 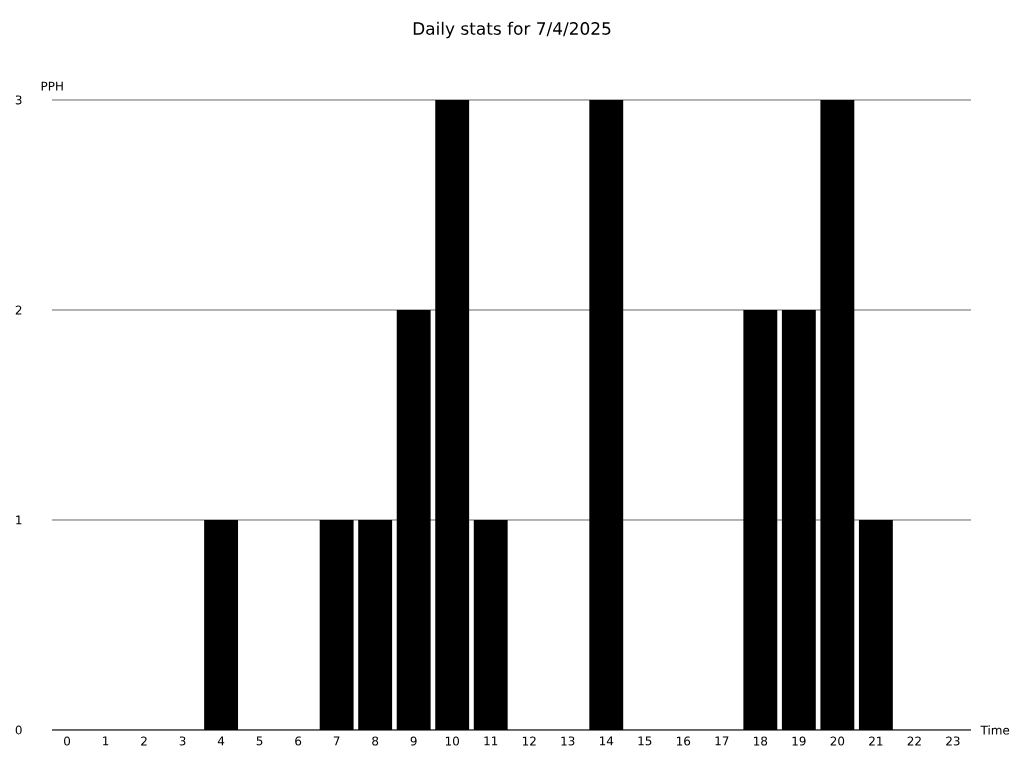 What do you see at coordinates (837, 741) in the screenshot?
I see `x-tick-label: 20` at bounding box center [837, 741].